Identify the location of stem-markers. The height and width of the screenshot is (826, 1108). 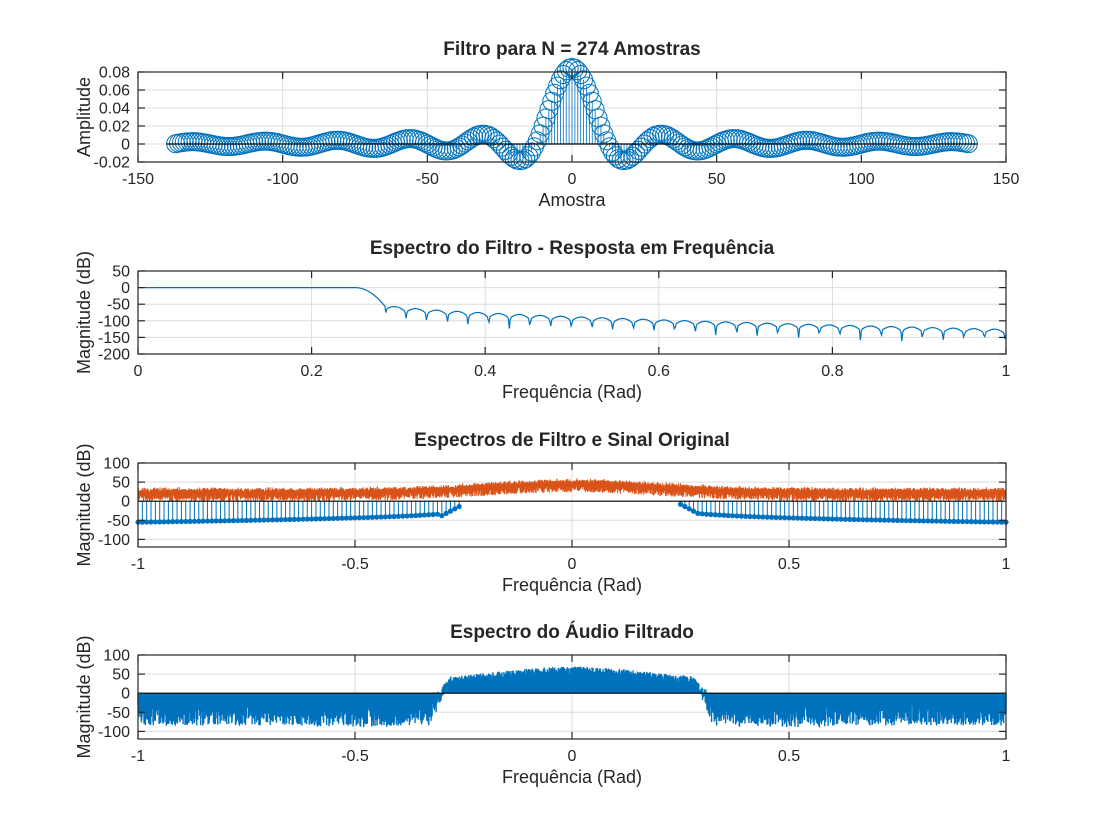
(572, 114).